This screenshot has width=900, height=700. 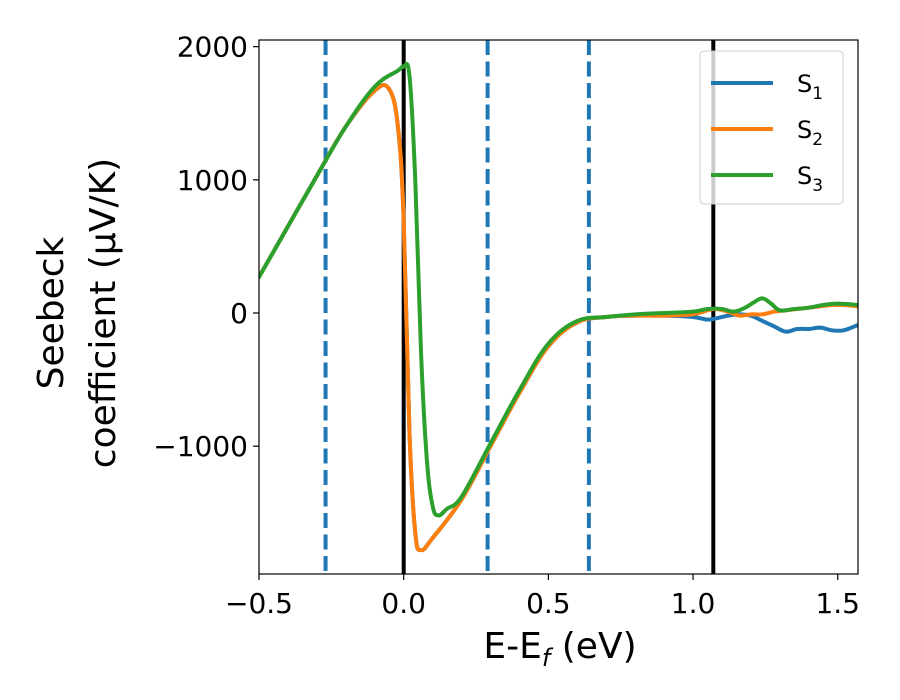 What do you see at coordinates (239, 313) in the screenshot?
I see `y-tick-label: 0` at bounding box center [239, 313].